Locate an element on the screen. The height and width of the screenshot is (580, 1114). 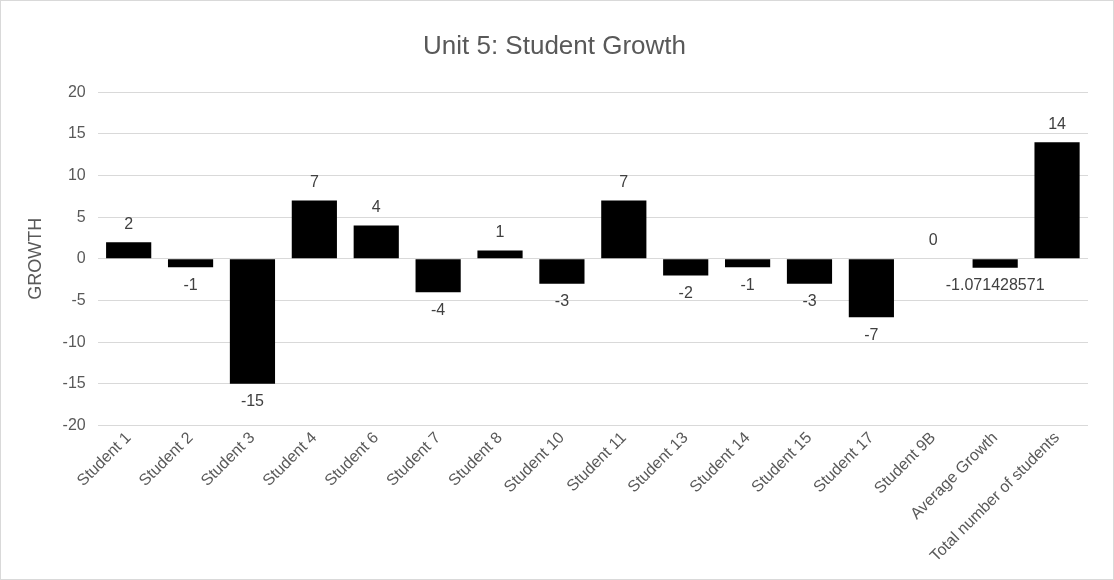
data-label: -7 is located at coordinates (871, 334).